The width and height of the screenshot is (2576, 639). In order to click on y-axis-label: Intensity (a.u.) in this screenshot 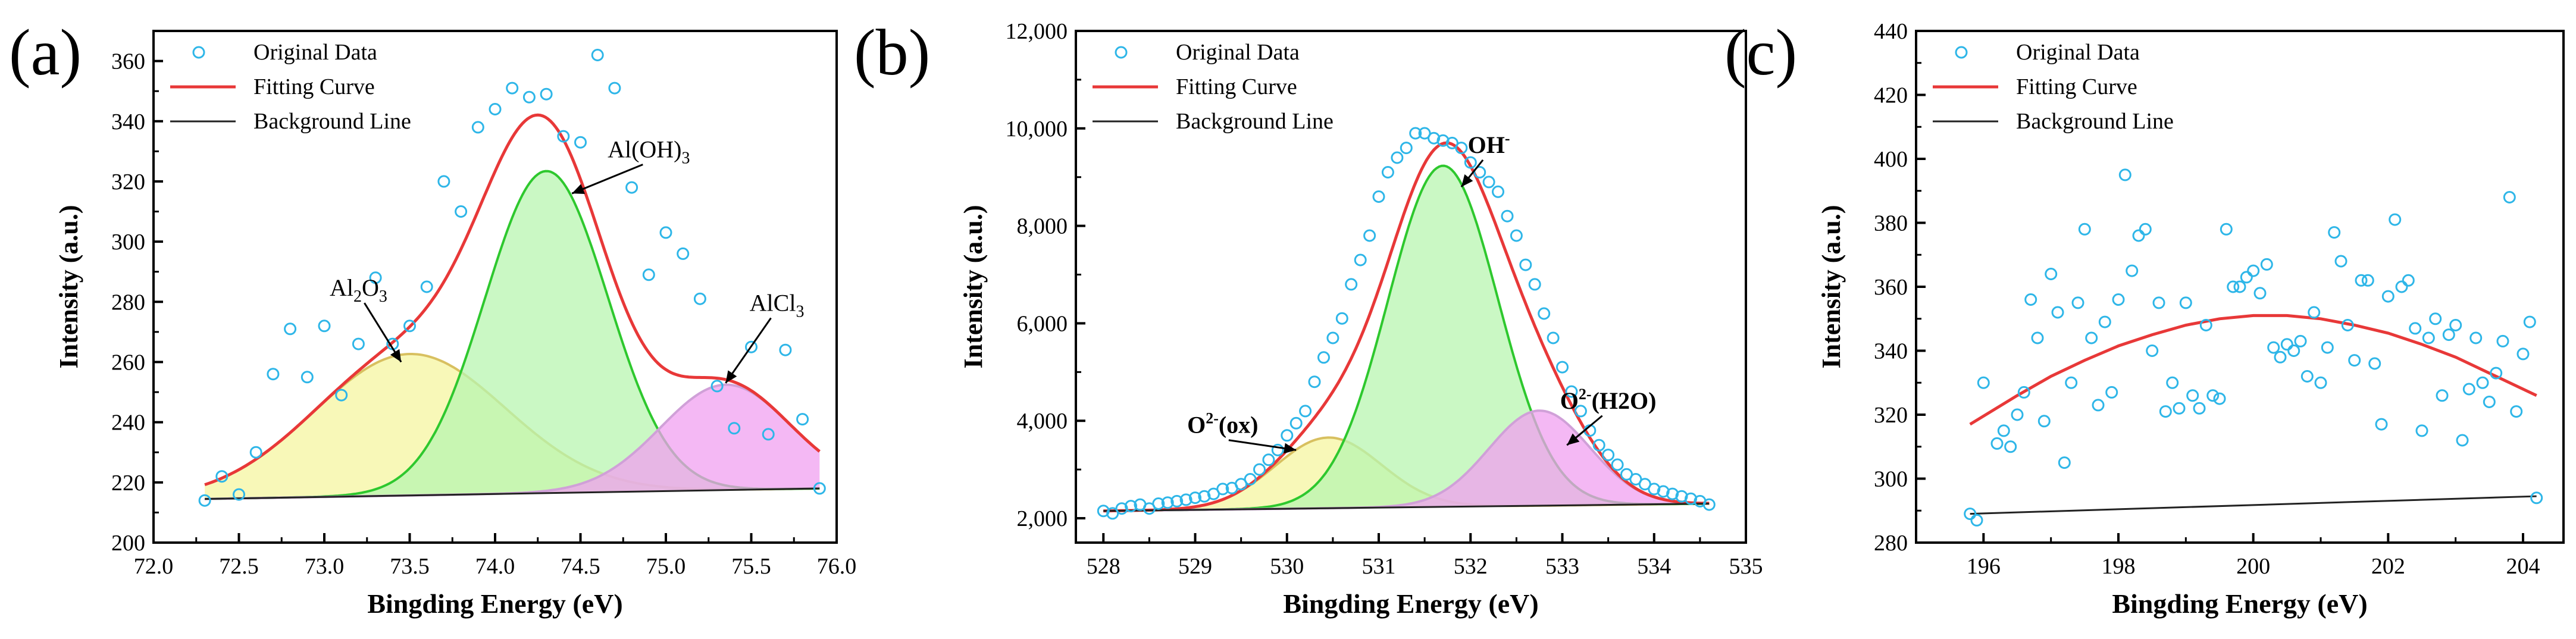, I will do `click(973, 286)`.